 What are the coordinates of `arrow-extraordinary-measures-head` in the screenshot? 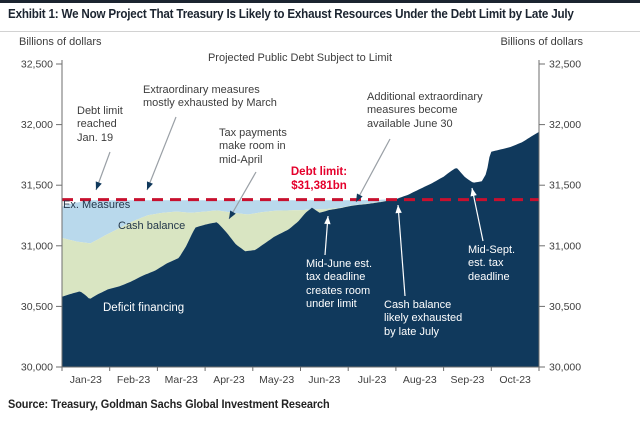 It's located at (149, 185).